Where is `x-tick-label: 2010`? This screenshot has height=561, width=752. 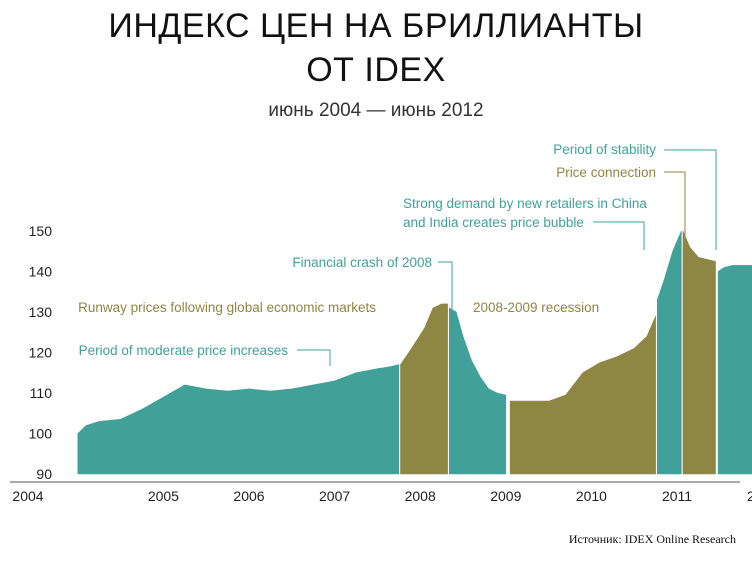 x-tick-label: 2010 is located at coordinates (591, 496).